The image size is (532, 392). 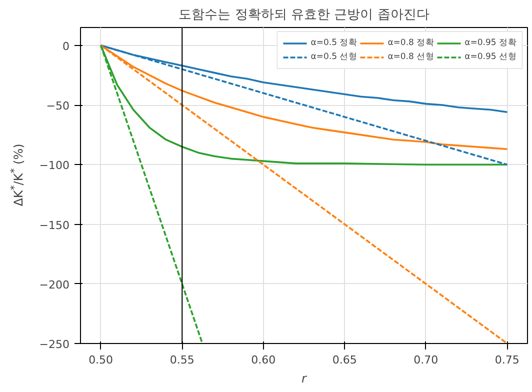 What do you see at coordinates (263, 360) in the screenshot?
I see `x-tick-label: 0.60` at bounding box center [263, 360].